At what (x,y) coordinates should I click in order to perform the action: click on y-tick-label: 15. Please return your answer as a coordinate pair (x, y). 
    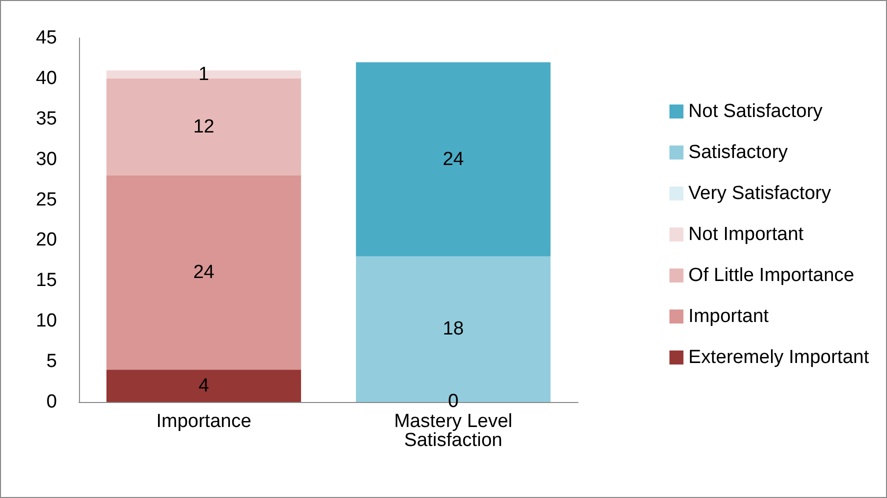
    Looking at the image, I should click on (46, 281).